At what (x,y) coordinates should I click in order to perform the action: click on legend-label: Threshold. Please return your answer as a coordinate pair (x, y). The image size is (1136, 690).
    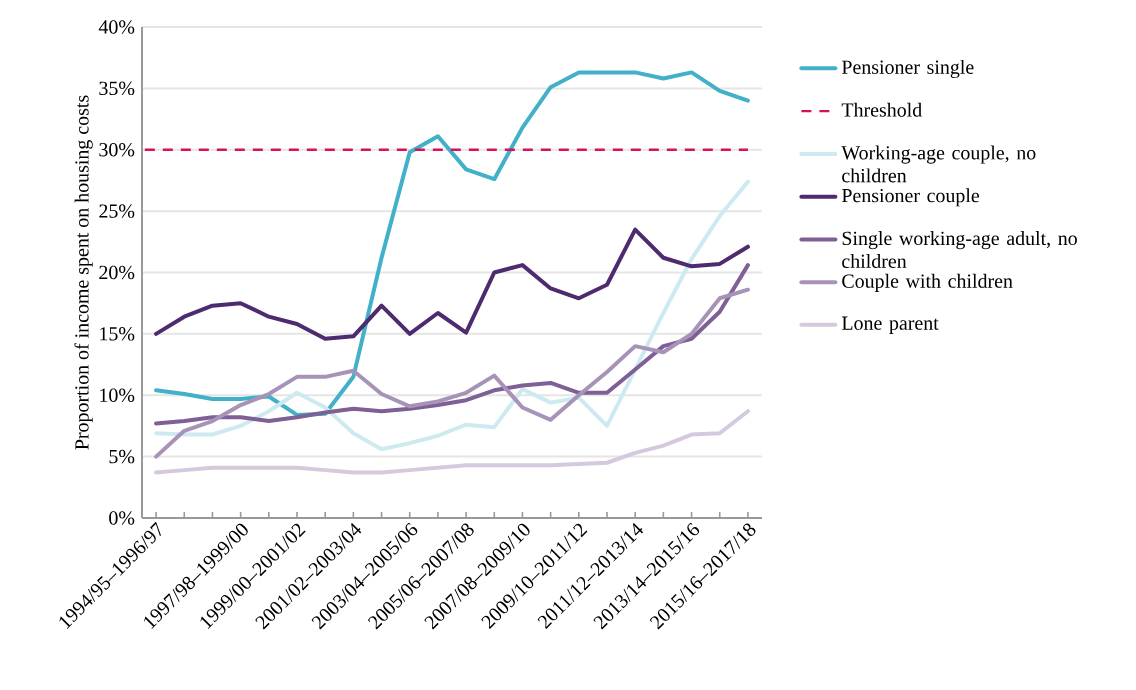
    Looking at the image, I should click on (881, 109).